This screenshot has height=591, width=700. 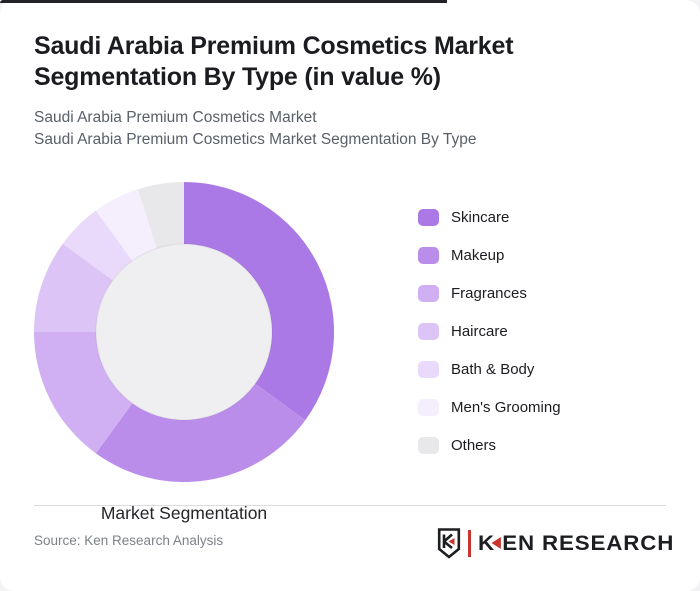 I want to click on legend-item-skincare: Skincare, so click(x=489, y=217).